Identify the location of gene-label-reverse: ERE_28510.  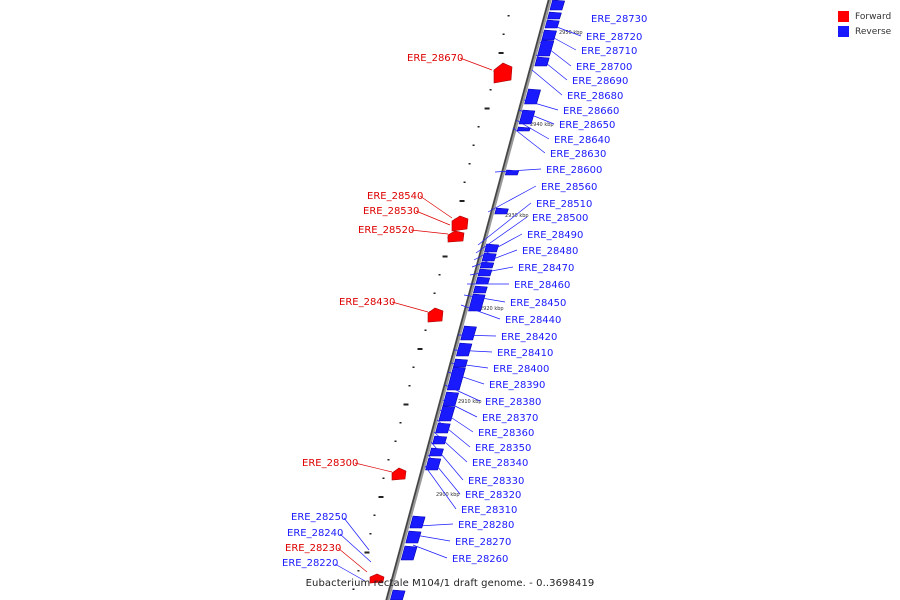
(564, 204).